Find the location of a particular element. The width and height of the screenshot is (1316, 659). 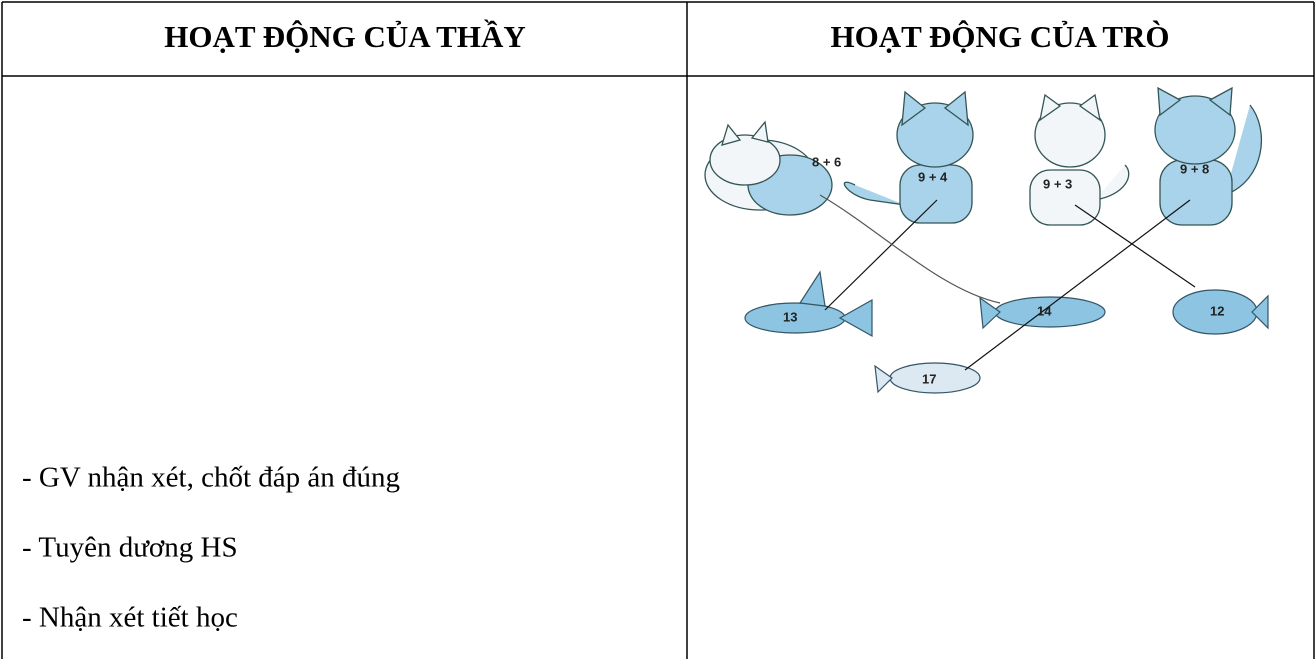

header-right: HOẠT ĐỘNG CỦA TRÒ is located at coordinates (999, 36).